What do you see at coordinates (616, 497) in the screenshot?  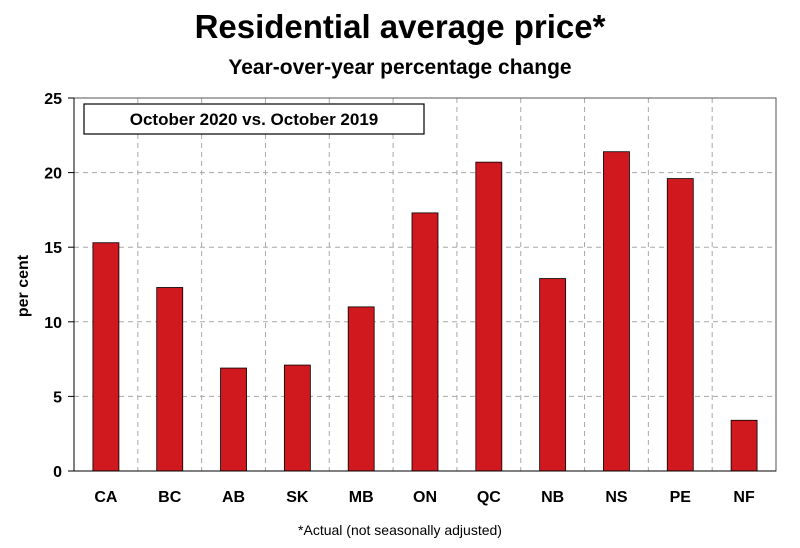 I see `x-tick-label: NS` at bounding box center [616, 497].